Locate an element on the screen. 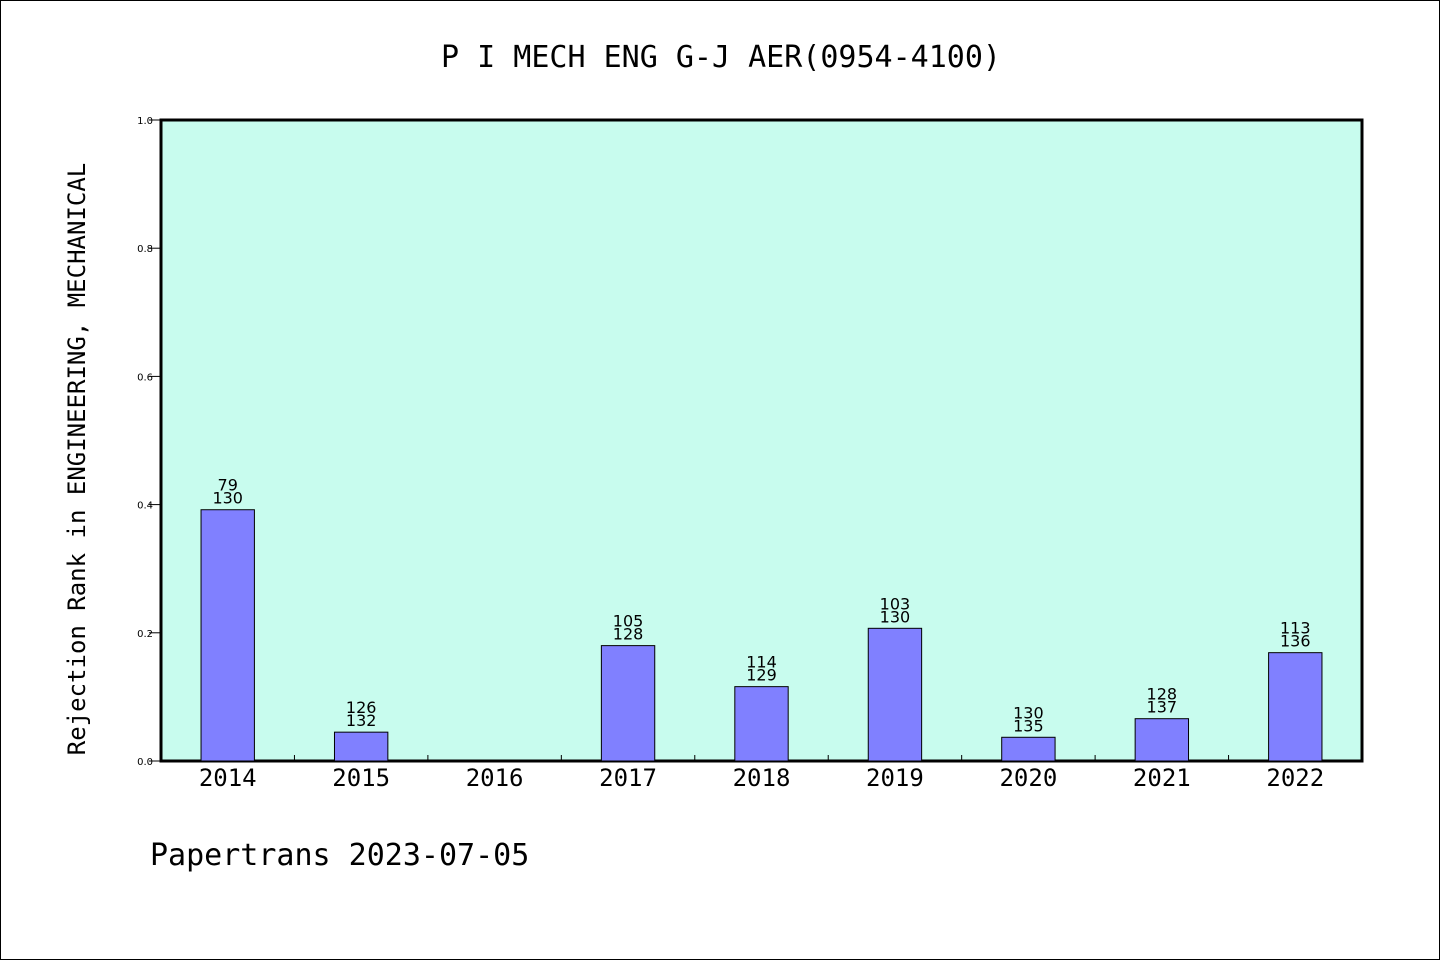 The width and height of the screenshot is (1440, 960). chart-title: P I MECH ENG G-J AER(0954-4100) is located at coordinates (721, 57).